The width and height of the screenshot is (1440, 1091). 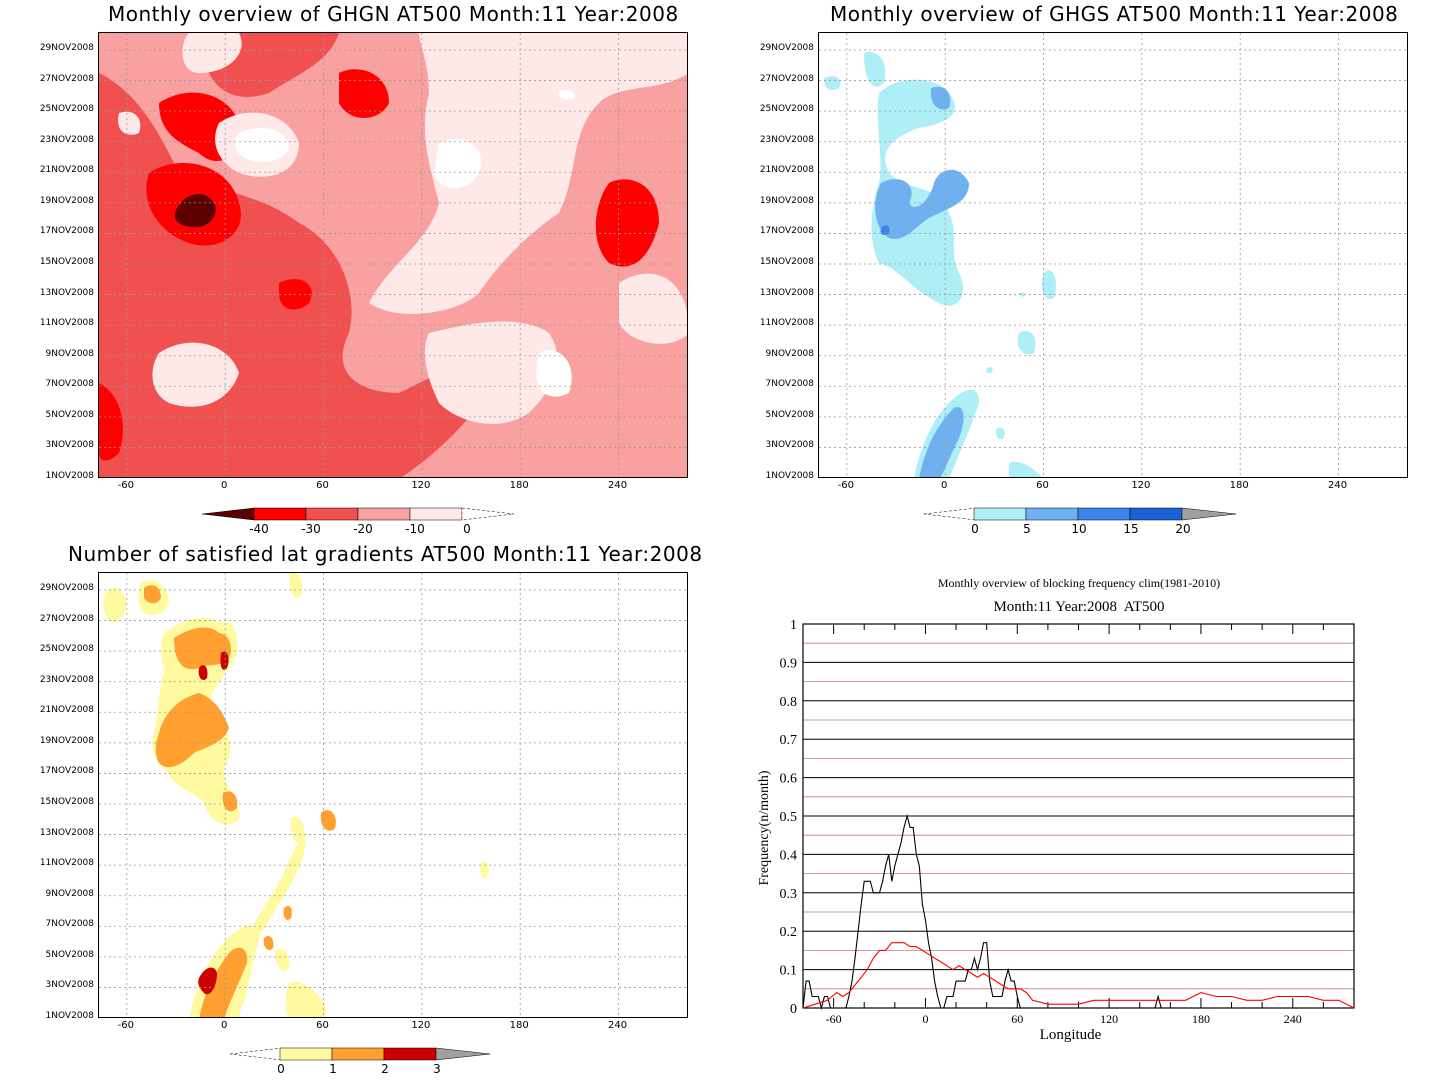 I want to click on y-tick-label: 0.3, so click(x=789, y=894).